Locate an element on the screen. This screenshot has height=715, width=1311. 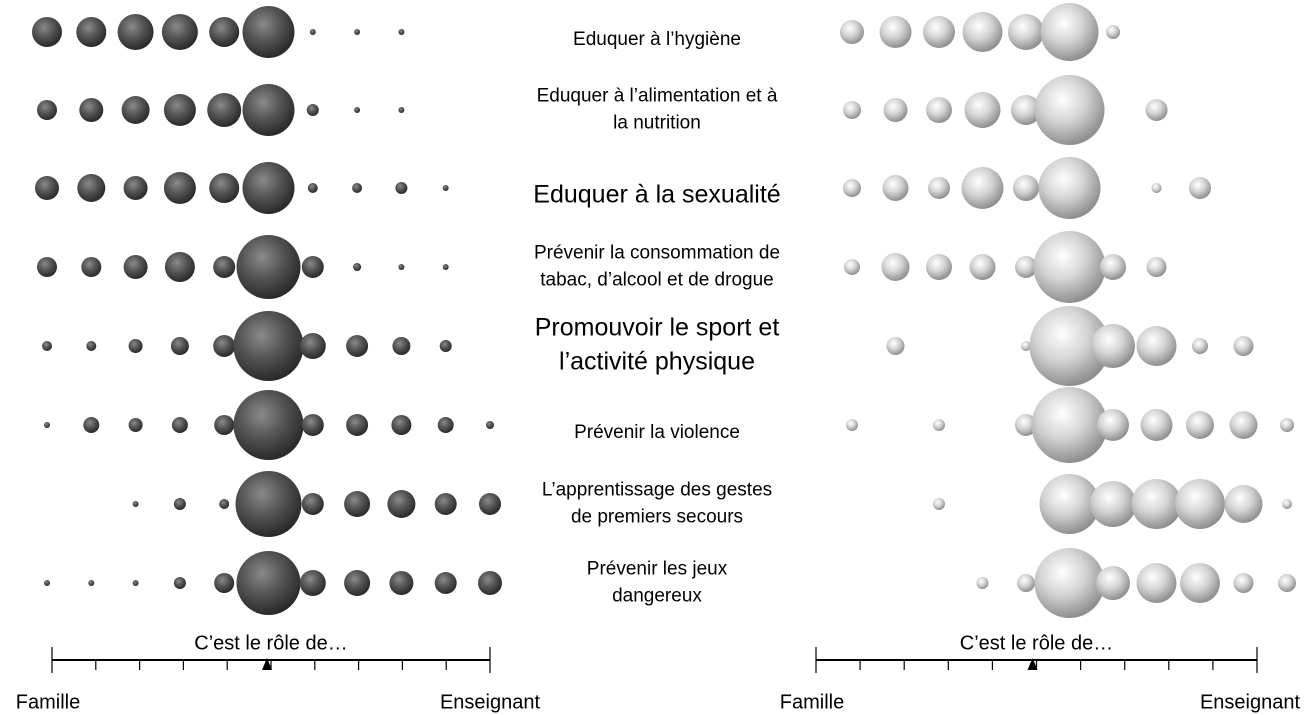
row-label: Eduquer à la sexualité is located at coordinates (656, 195).